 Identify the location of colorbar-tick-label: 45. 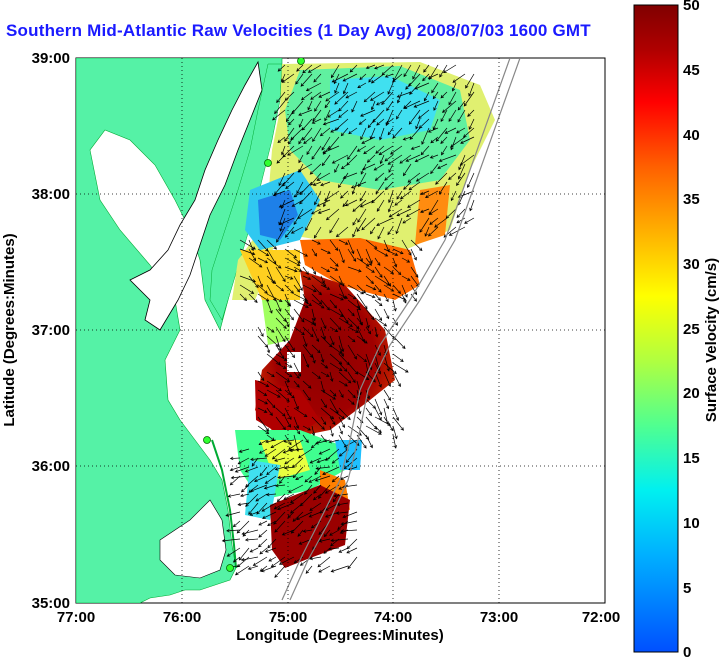
(691, 70).